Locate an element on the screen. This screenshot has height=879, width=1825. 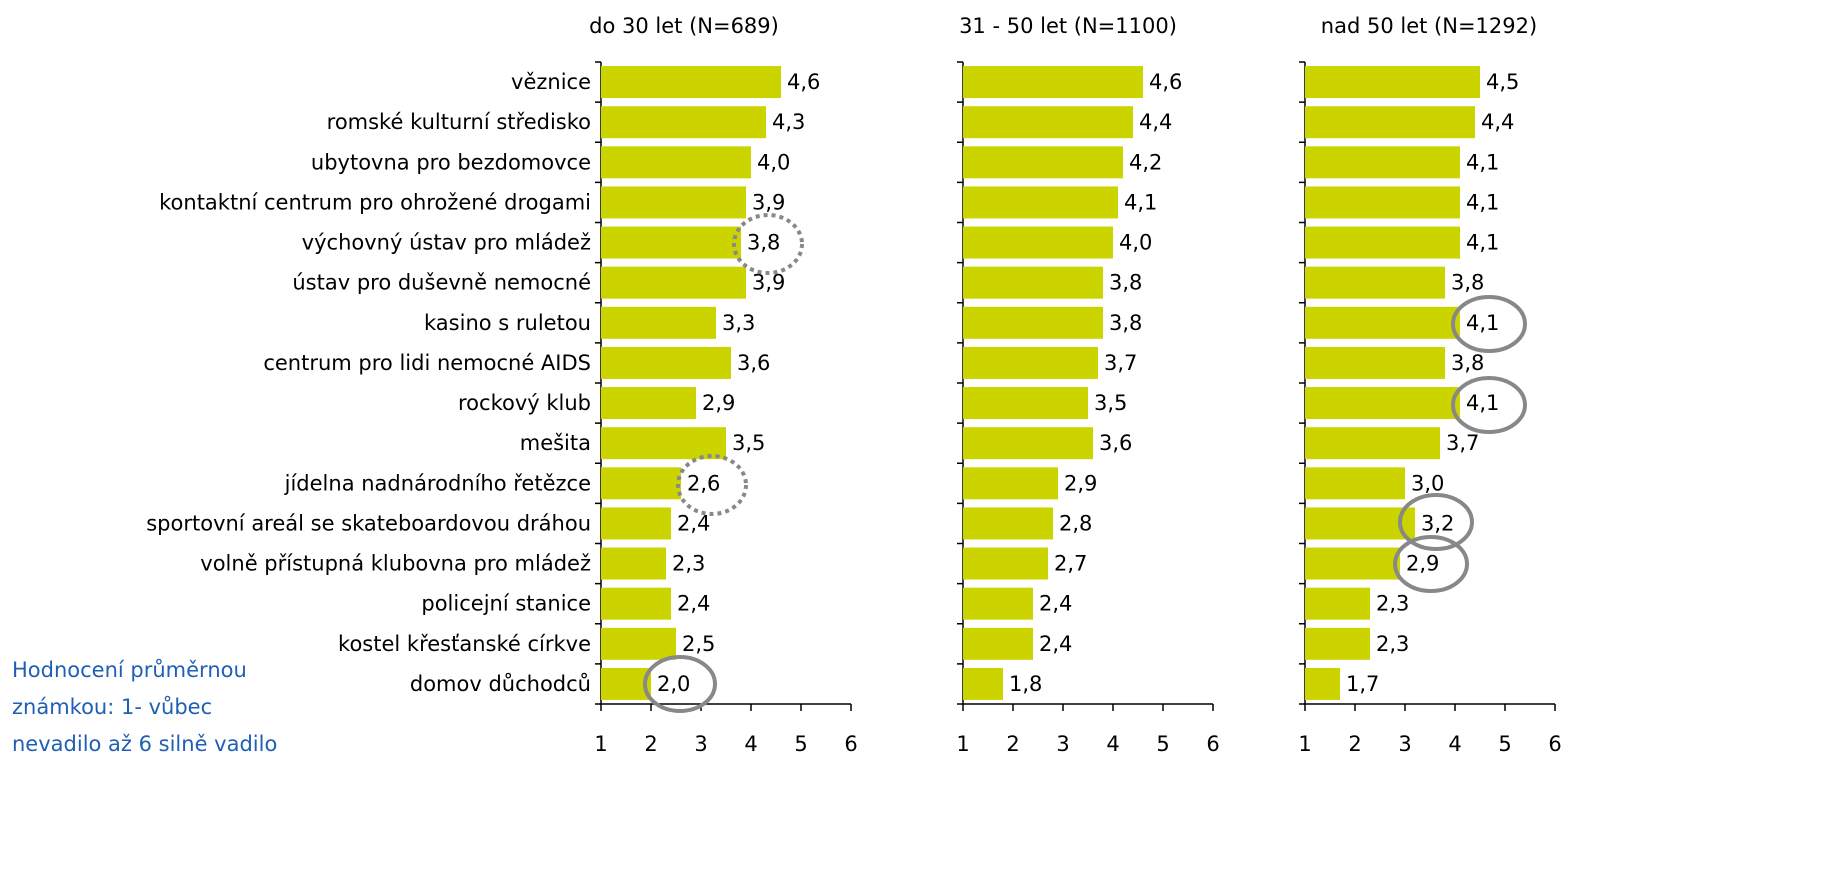
category-label: jídelna nadnárodního řetězce is located at coordinates (437, 483).